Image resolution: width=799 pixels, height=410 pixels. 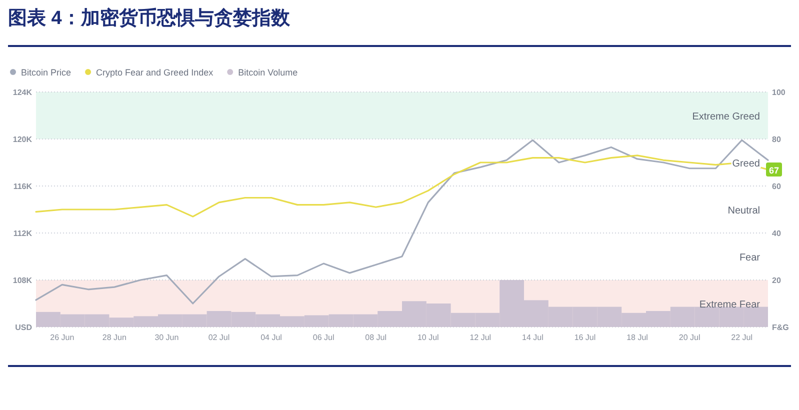 What do you see at coordinates (428, 337) in the screenshot?
I see `x-tick-label: 10 Jul` at bounding box center [428, 337].